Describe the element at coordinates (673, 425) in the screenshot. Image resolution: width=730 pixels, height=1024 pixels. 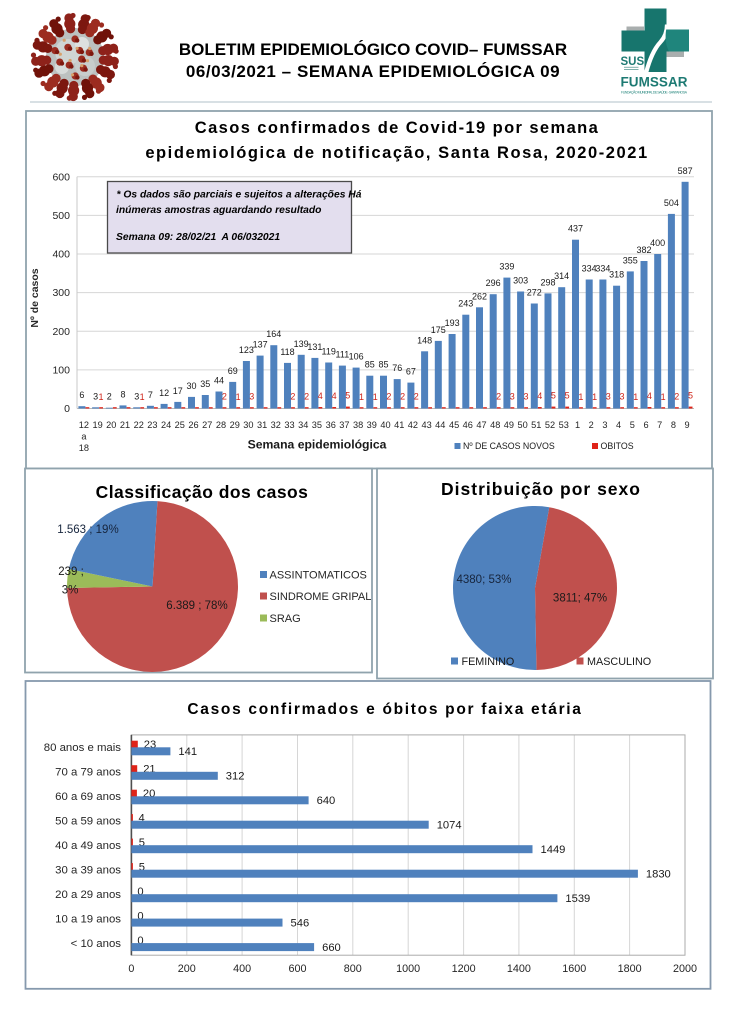
I see `svg-text: 8` at that location.